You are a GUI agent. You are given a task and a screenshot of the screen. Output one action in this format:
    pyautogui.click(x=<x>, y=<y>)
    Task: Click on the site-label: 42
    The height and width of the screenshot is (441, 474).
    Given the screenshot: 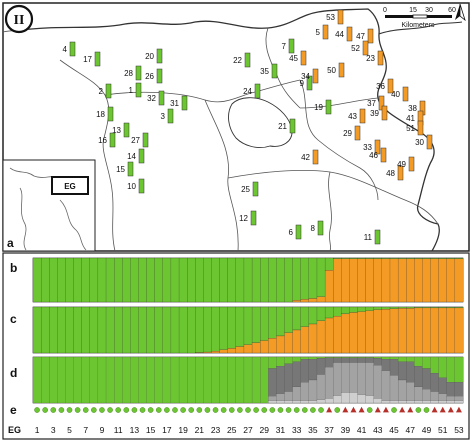 What is the action you would take?
    pyautogui.click(x=305, y=157)
    